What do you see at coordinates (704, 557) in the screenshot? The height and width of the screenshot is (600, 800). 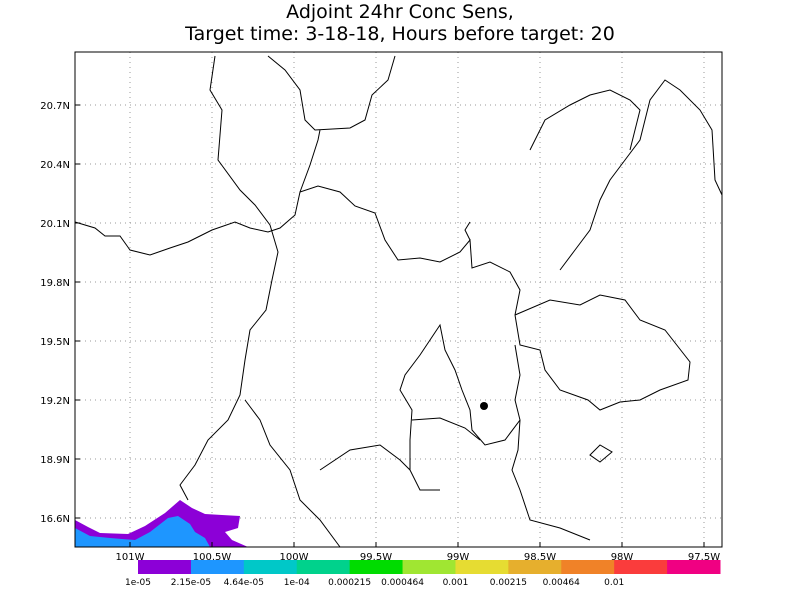 I see `lon-label: 97.5W` at bounding box center [704, 557].